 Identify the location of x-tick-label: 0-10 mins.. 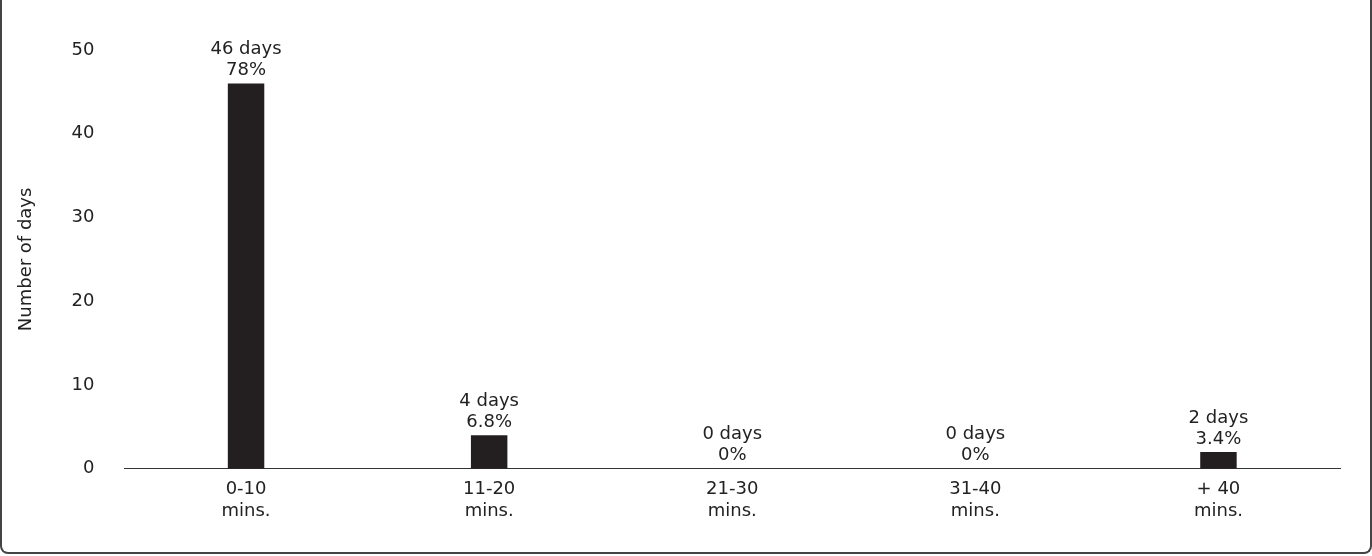
(246, 498).